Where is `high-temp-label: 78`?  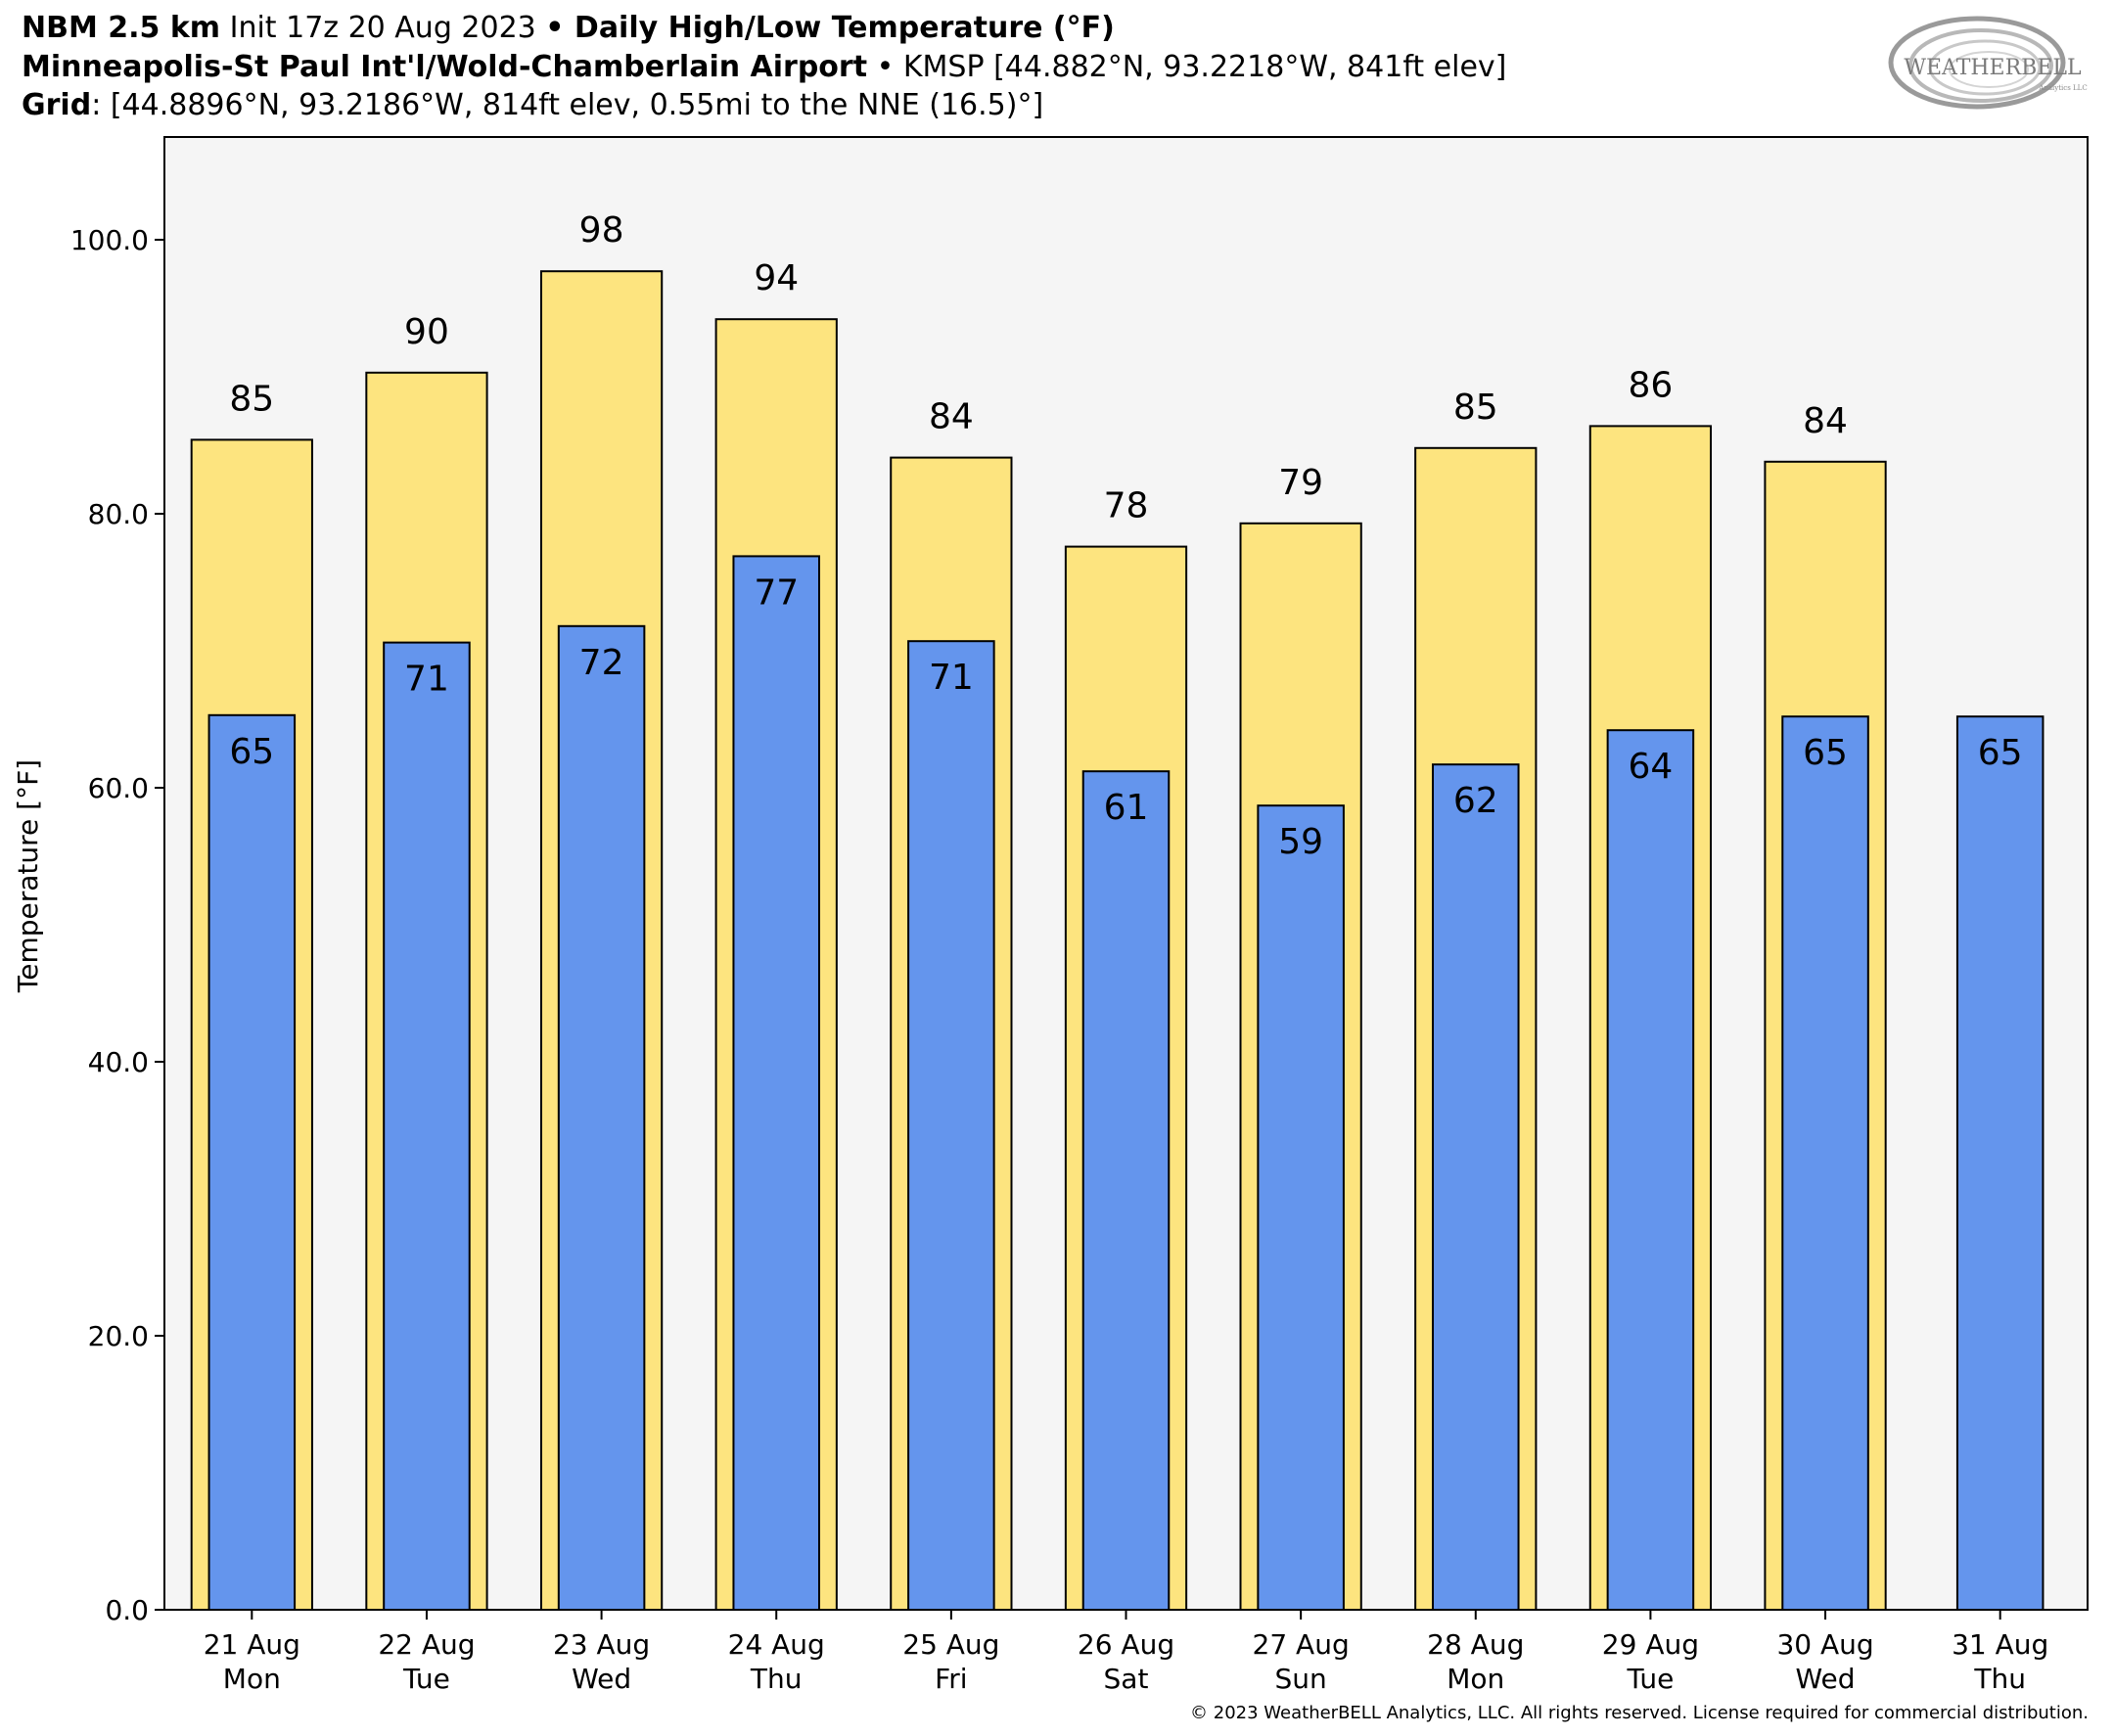
high-temp-label: 78 is located at coordinates (1127, 506).